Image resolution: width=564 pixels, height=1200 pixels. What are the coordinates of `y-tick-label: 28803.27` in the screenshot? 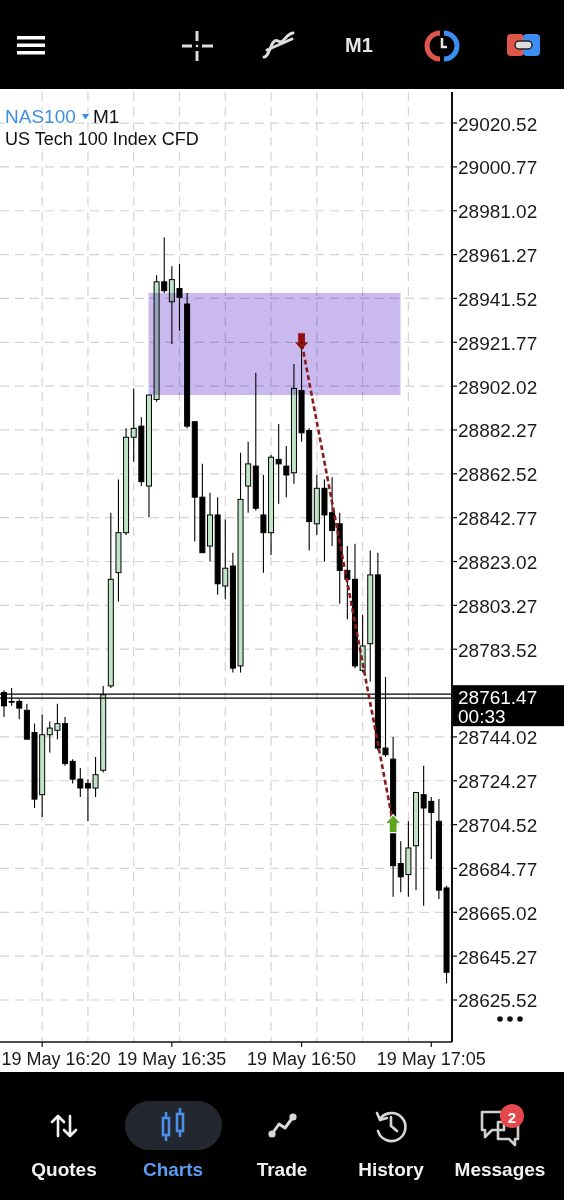 It's located at (498, 606).